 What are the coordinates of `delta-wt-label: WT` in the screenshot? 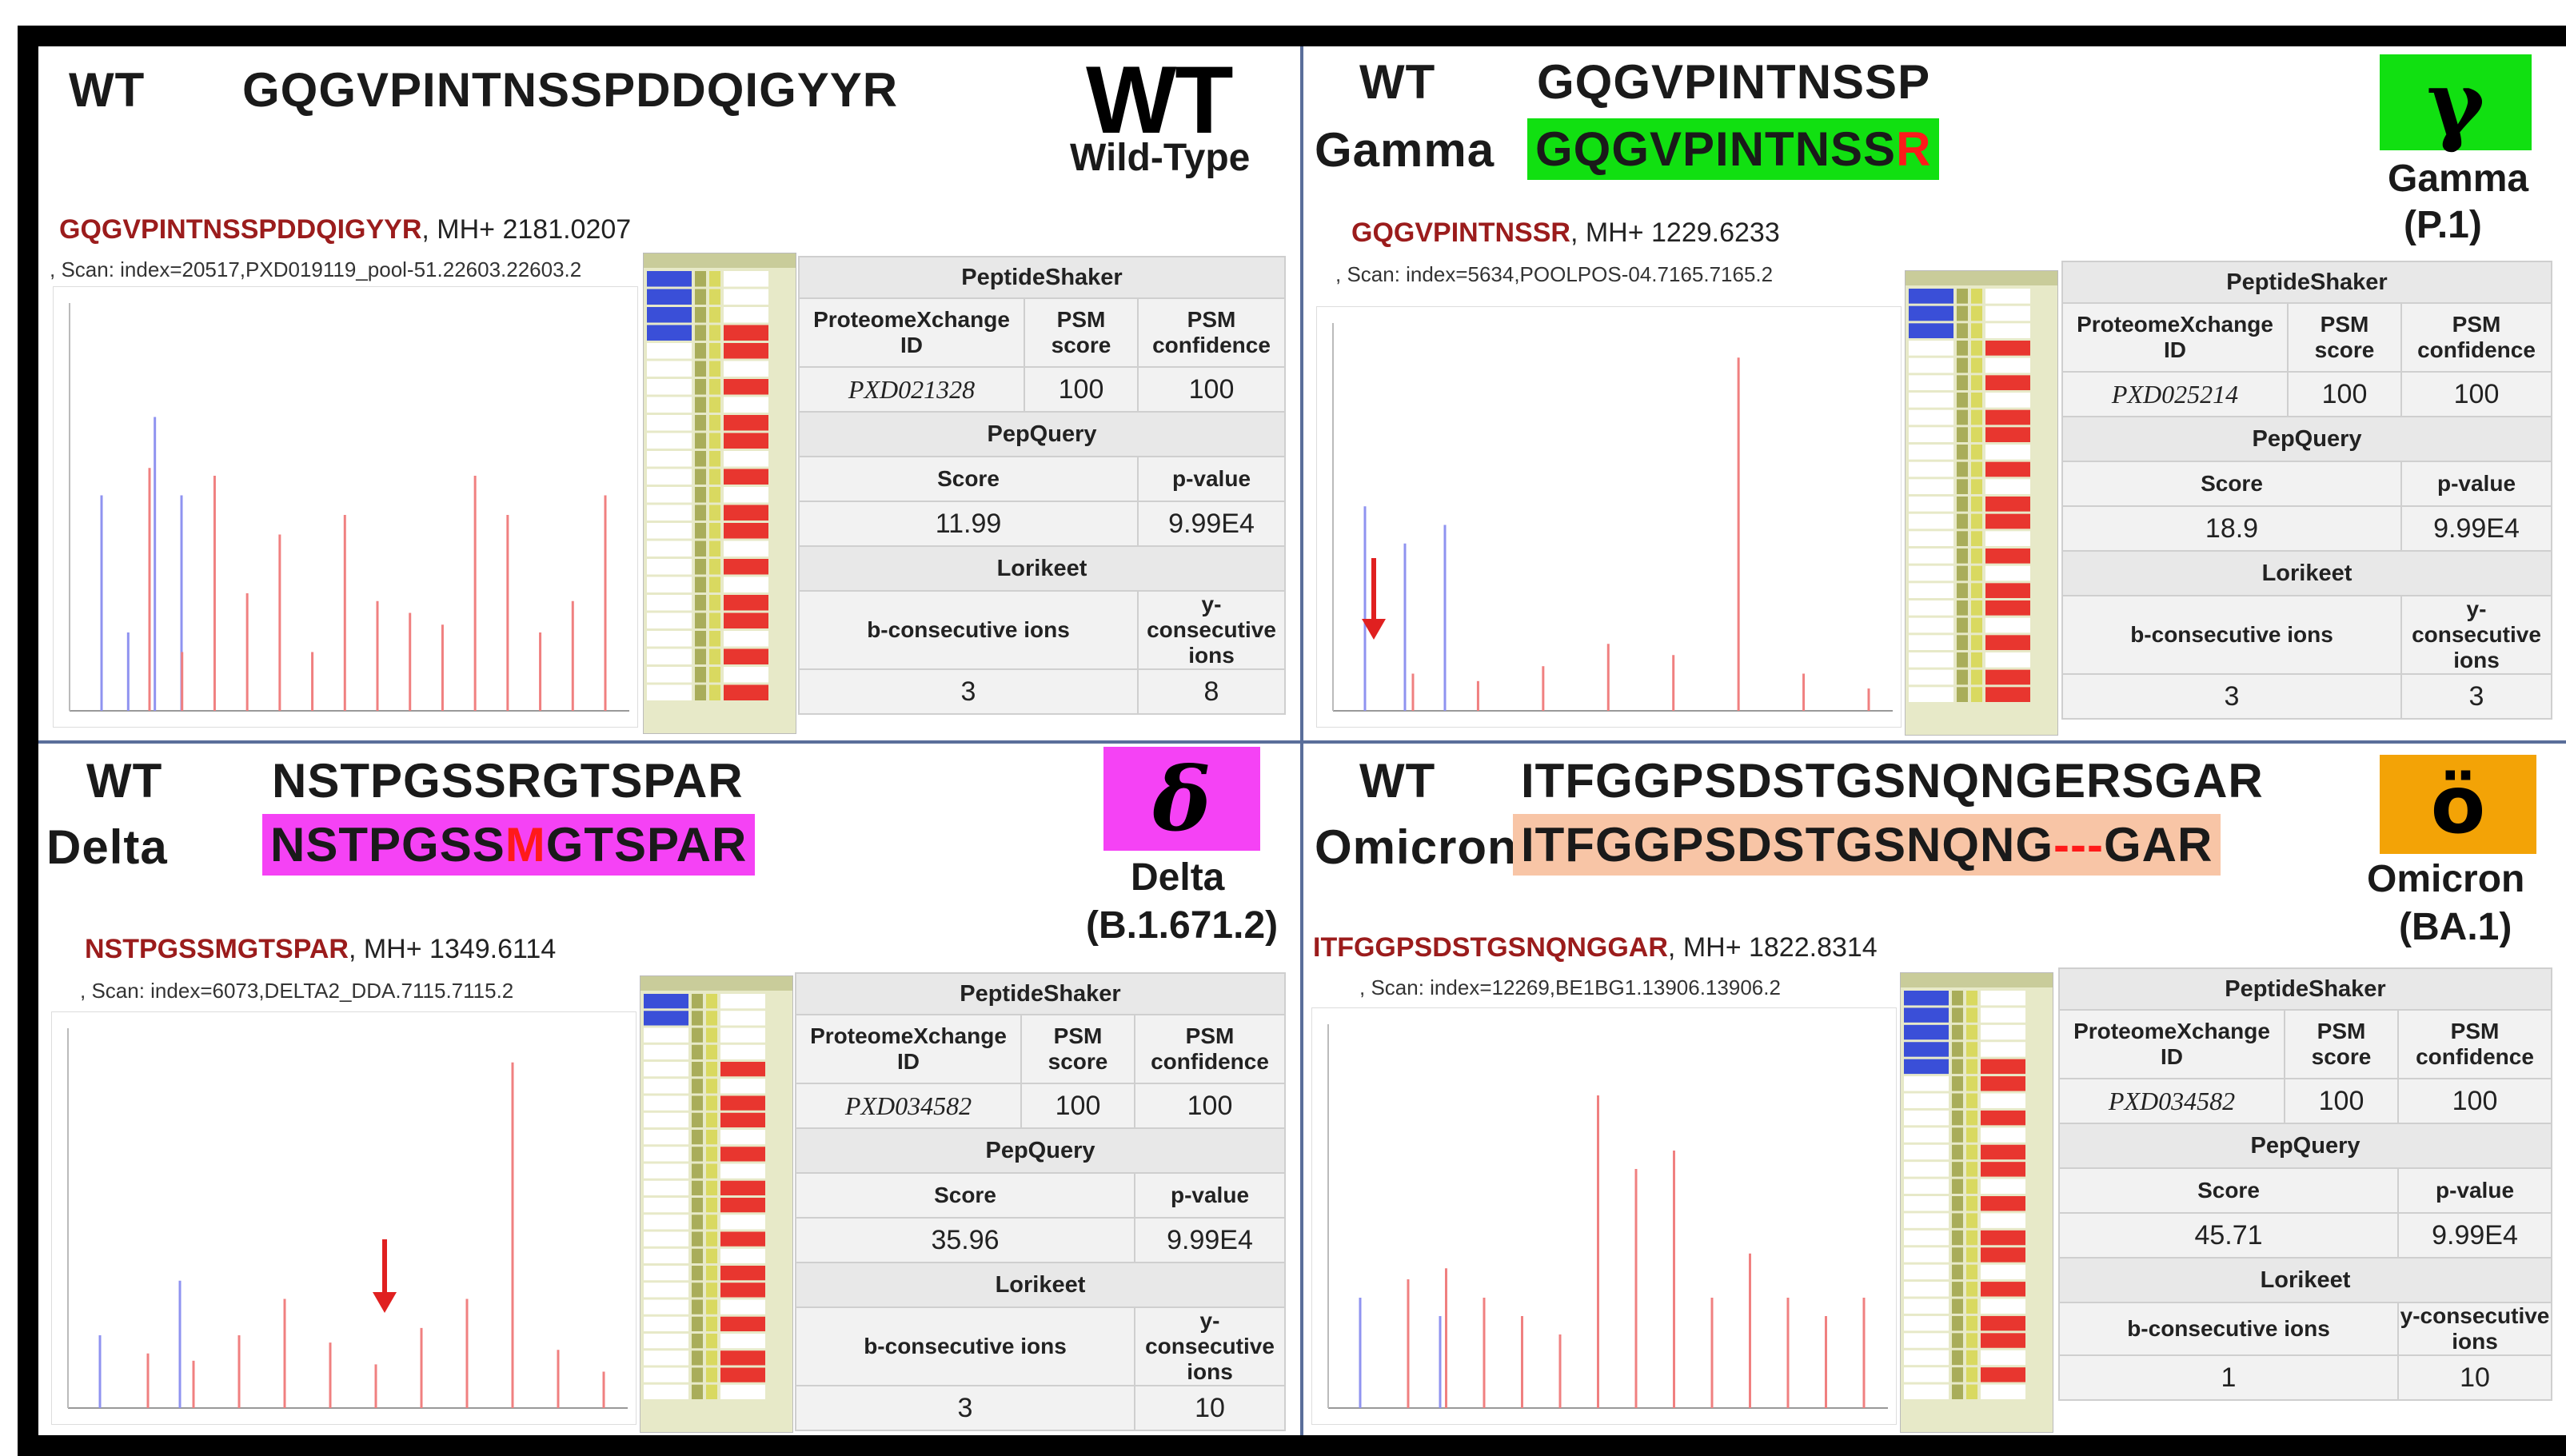 It's located at (124, 781).